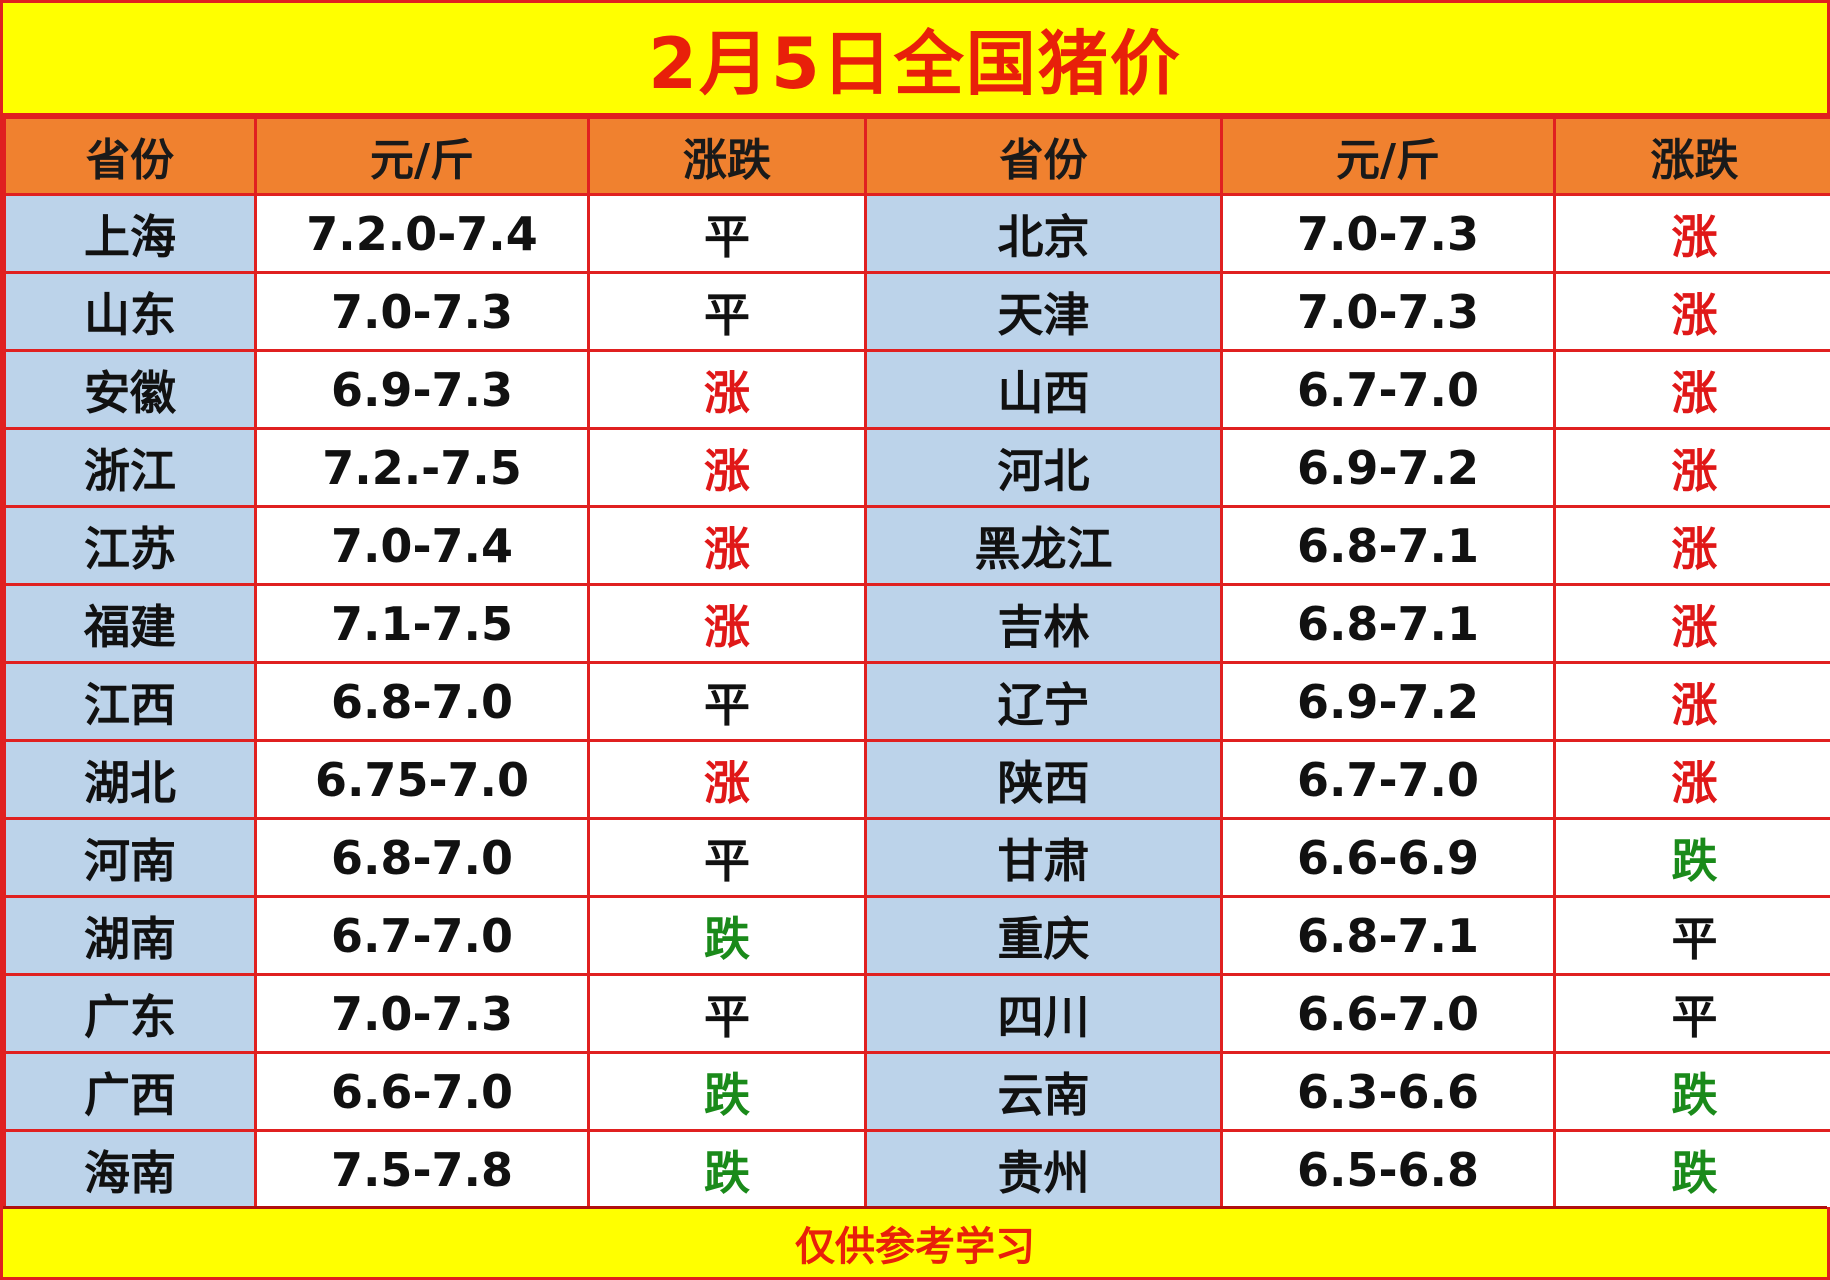 This screenshot has height=1280, width=1830. Describe the element at coordinates (1388, 1169) in the screenshot. I see `price-cell: 6.5-6.8` at that location.